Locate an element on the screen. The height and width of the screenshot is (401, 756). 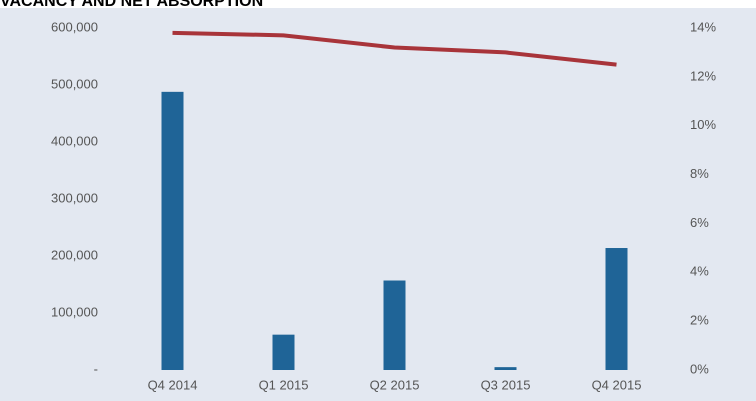
x-tick-label: Q4 2014 is located at coordinates (173, 384).